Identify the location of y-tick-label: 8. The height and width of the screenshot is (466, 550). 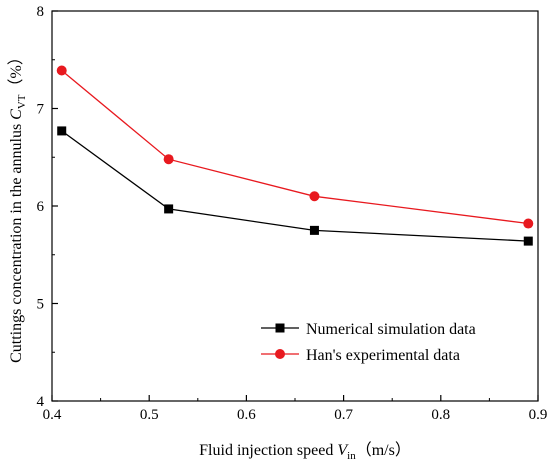
(41, 12).